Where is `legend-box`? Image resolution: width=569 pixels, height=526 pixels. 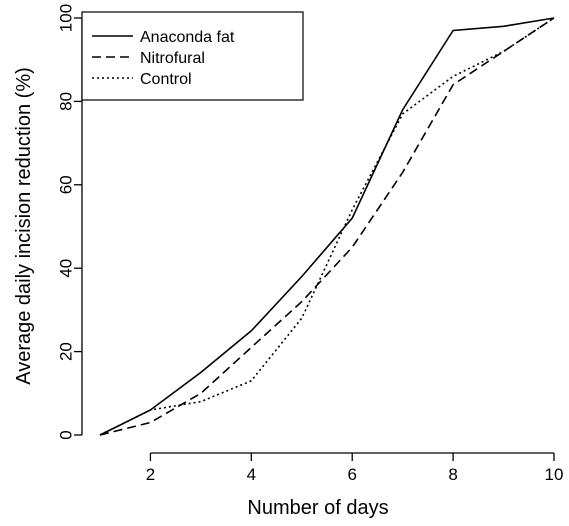
legend-box is located at coordinates (192, 56).